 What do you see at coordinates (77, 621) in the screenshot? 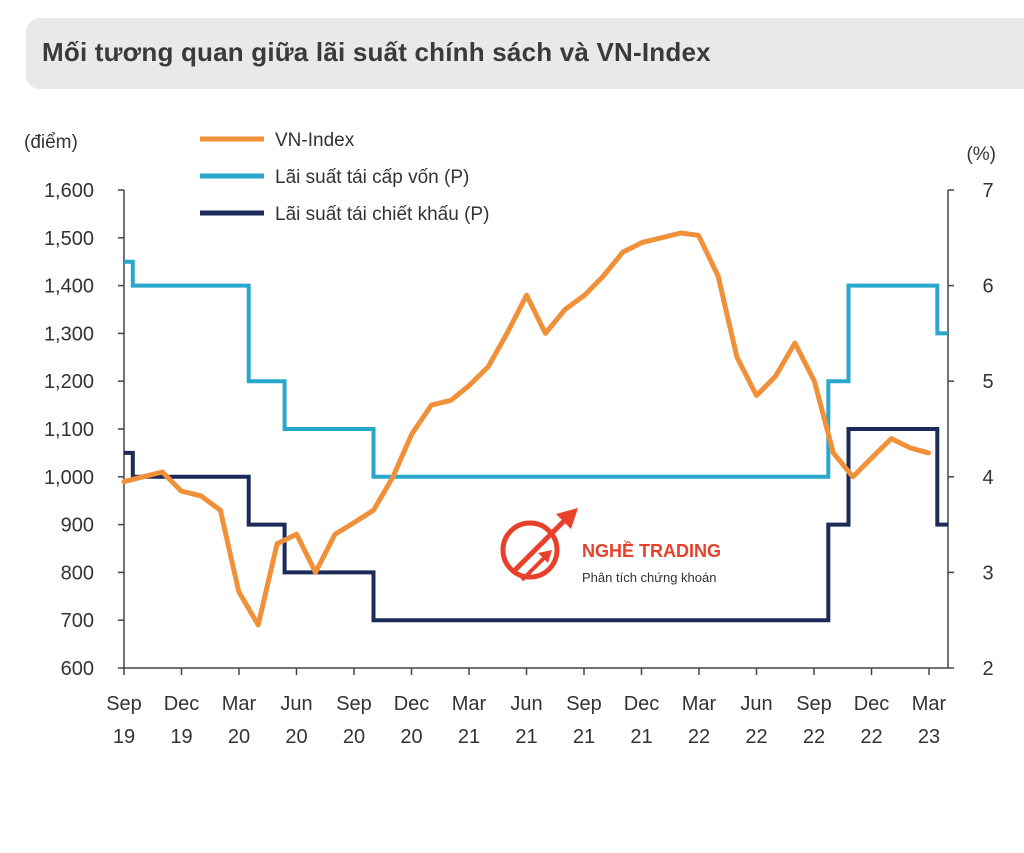
I see `left-tick-label: 700` at bounding box center [77, 621].